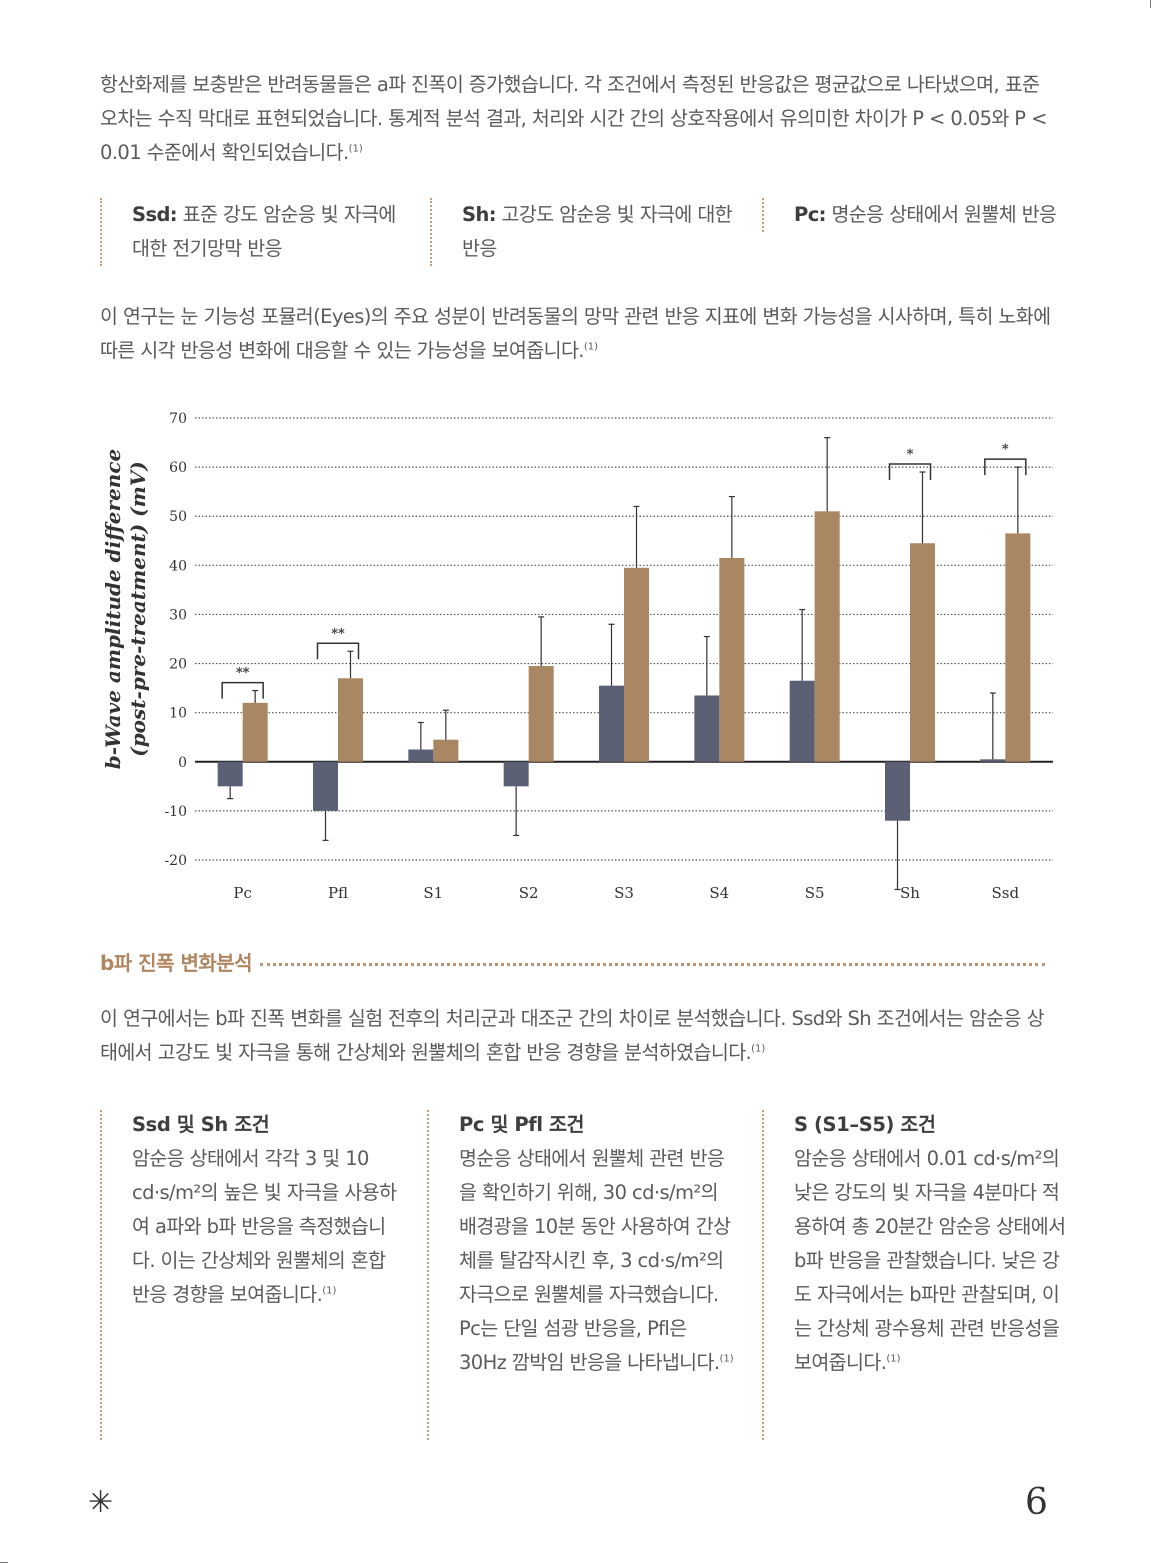  What do you see at coordinates (479, 214) in the screenshot?
I see `definition-term: Sh:` at bounding box center [479, 214].